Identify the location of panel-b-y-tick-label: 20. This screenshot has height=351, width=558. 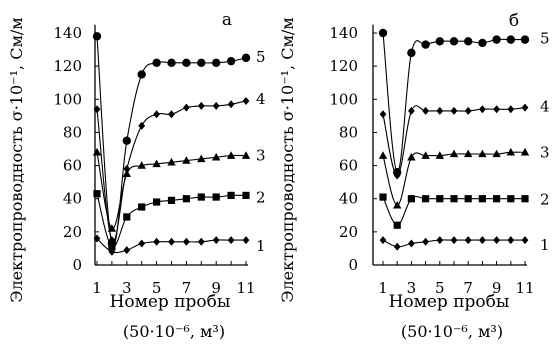
(348, 232).